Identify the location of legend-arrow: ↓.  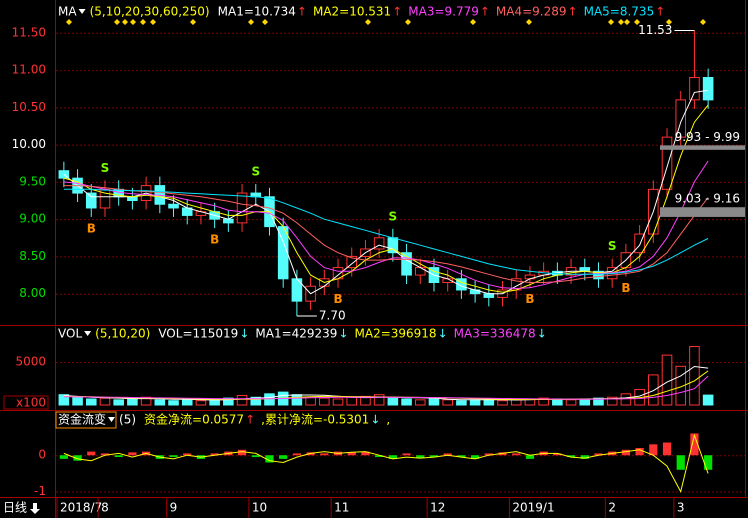
(244, 334).